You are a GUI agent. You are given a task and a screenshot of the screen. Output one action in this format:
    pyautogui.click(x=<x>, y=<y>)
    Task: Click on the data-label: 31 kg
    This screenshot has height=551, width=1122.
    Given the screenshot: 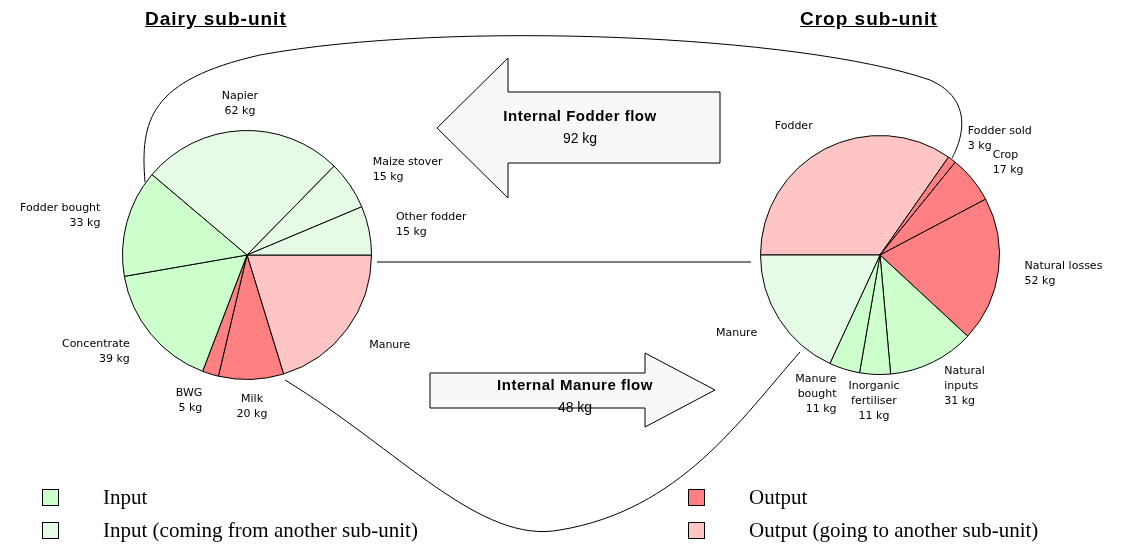 What is the action you would take?
    pyautogui.click(x=960, y=400)
    